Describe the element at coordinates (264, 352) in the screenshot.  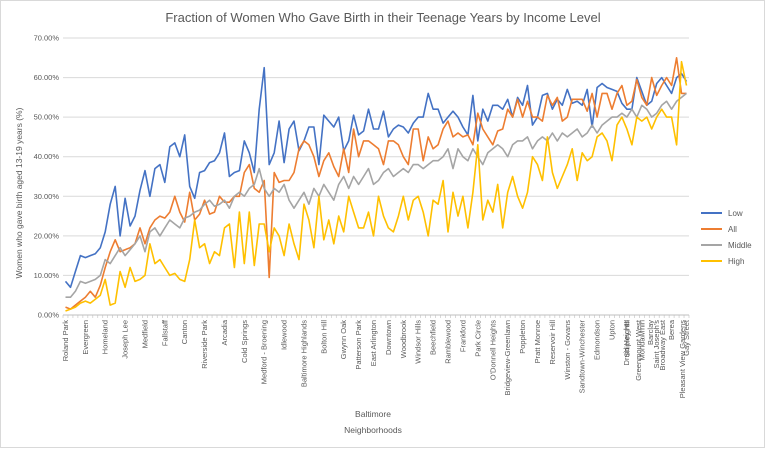
I see `x-tick-label: Medford - Broening` at that location.